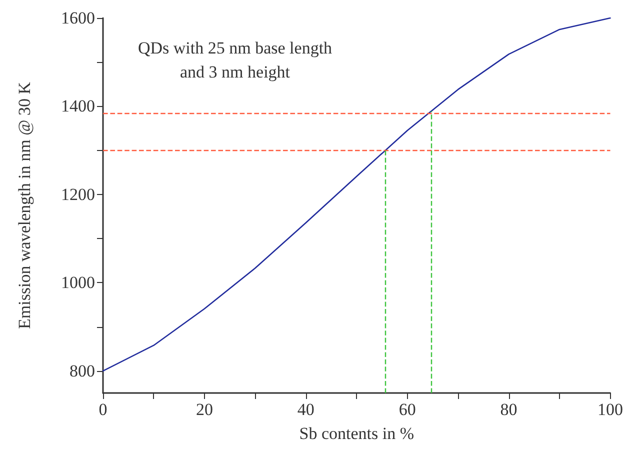 The height and width of the screenshot is (455, 626). I want to click on x-tick-label: 0, so click(103, 409).